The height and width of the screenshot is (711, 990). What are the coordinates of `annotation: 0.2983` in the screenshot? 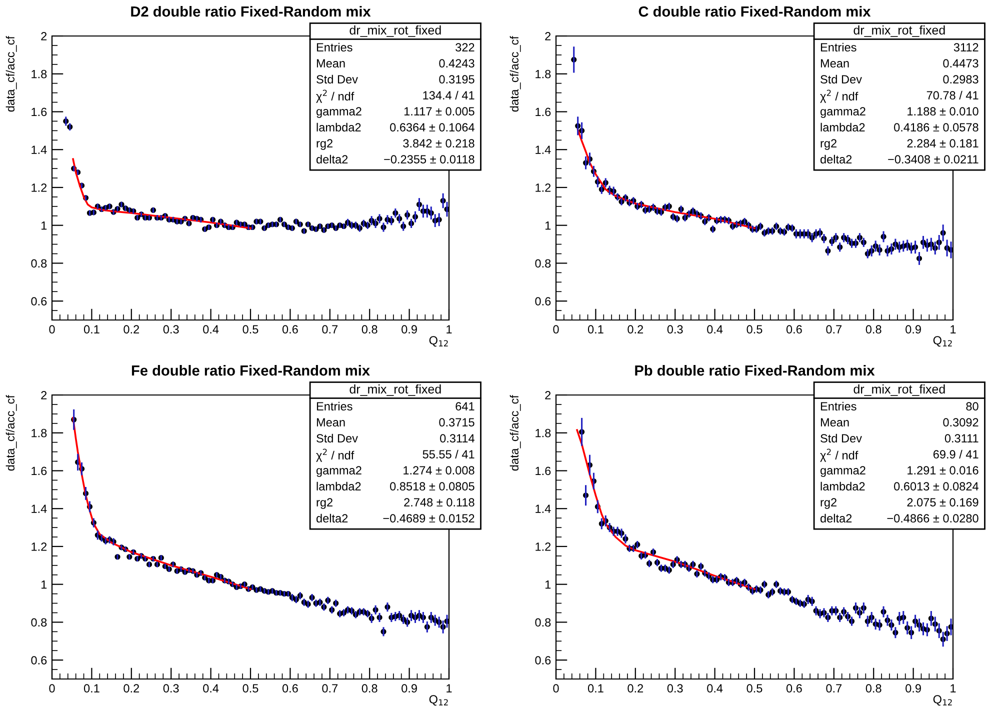 It's located at (960, 79).